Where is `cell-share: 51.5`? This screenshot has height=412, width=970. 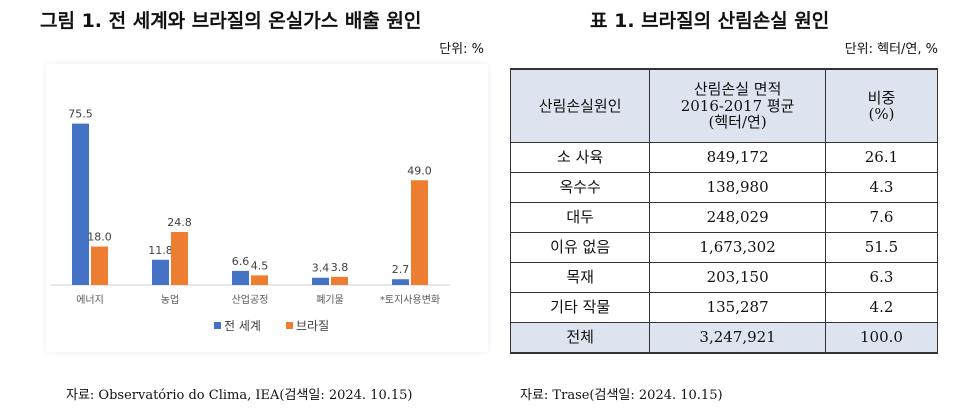
cell-share: 51.5 is located at coordinates (881, 247).